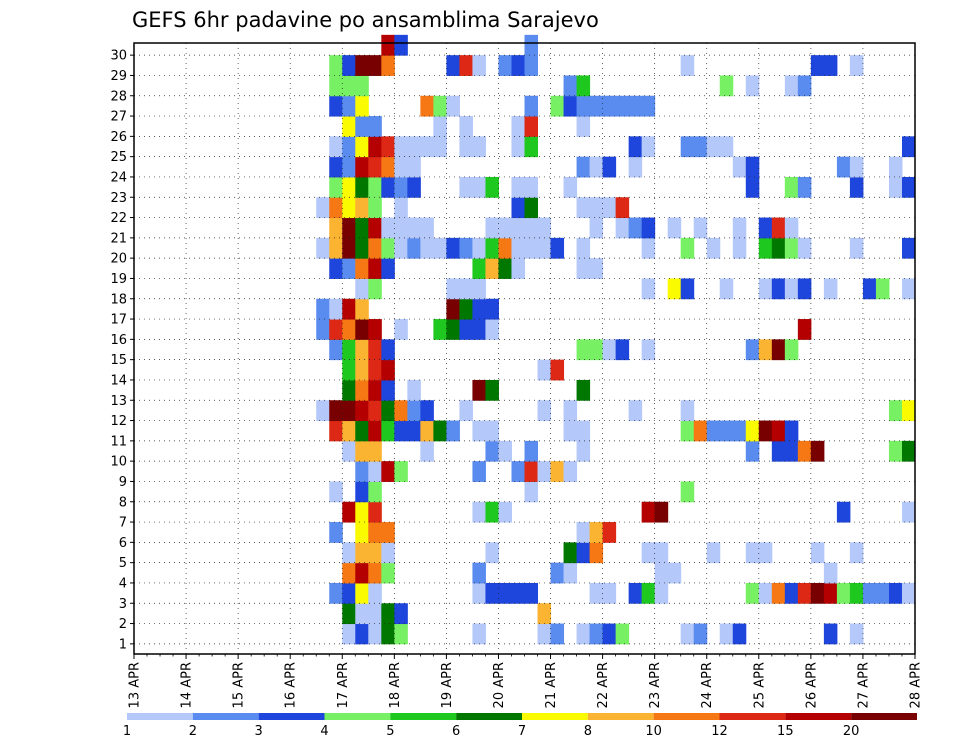  I want to click on y-tick-label: 13, so click(118, 401).